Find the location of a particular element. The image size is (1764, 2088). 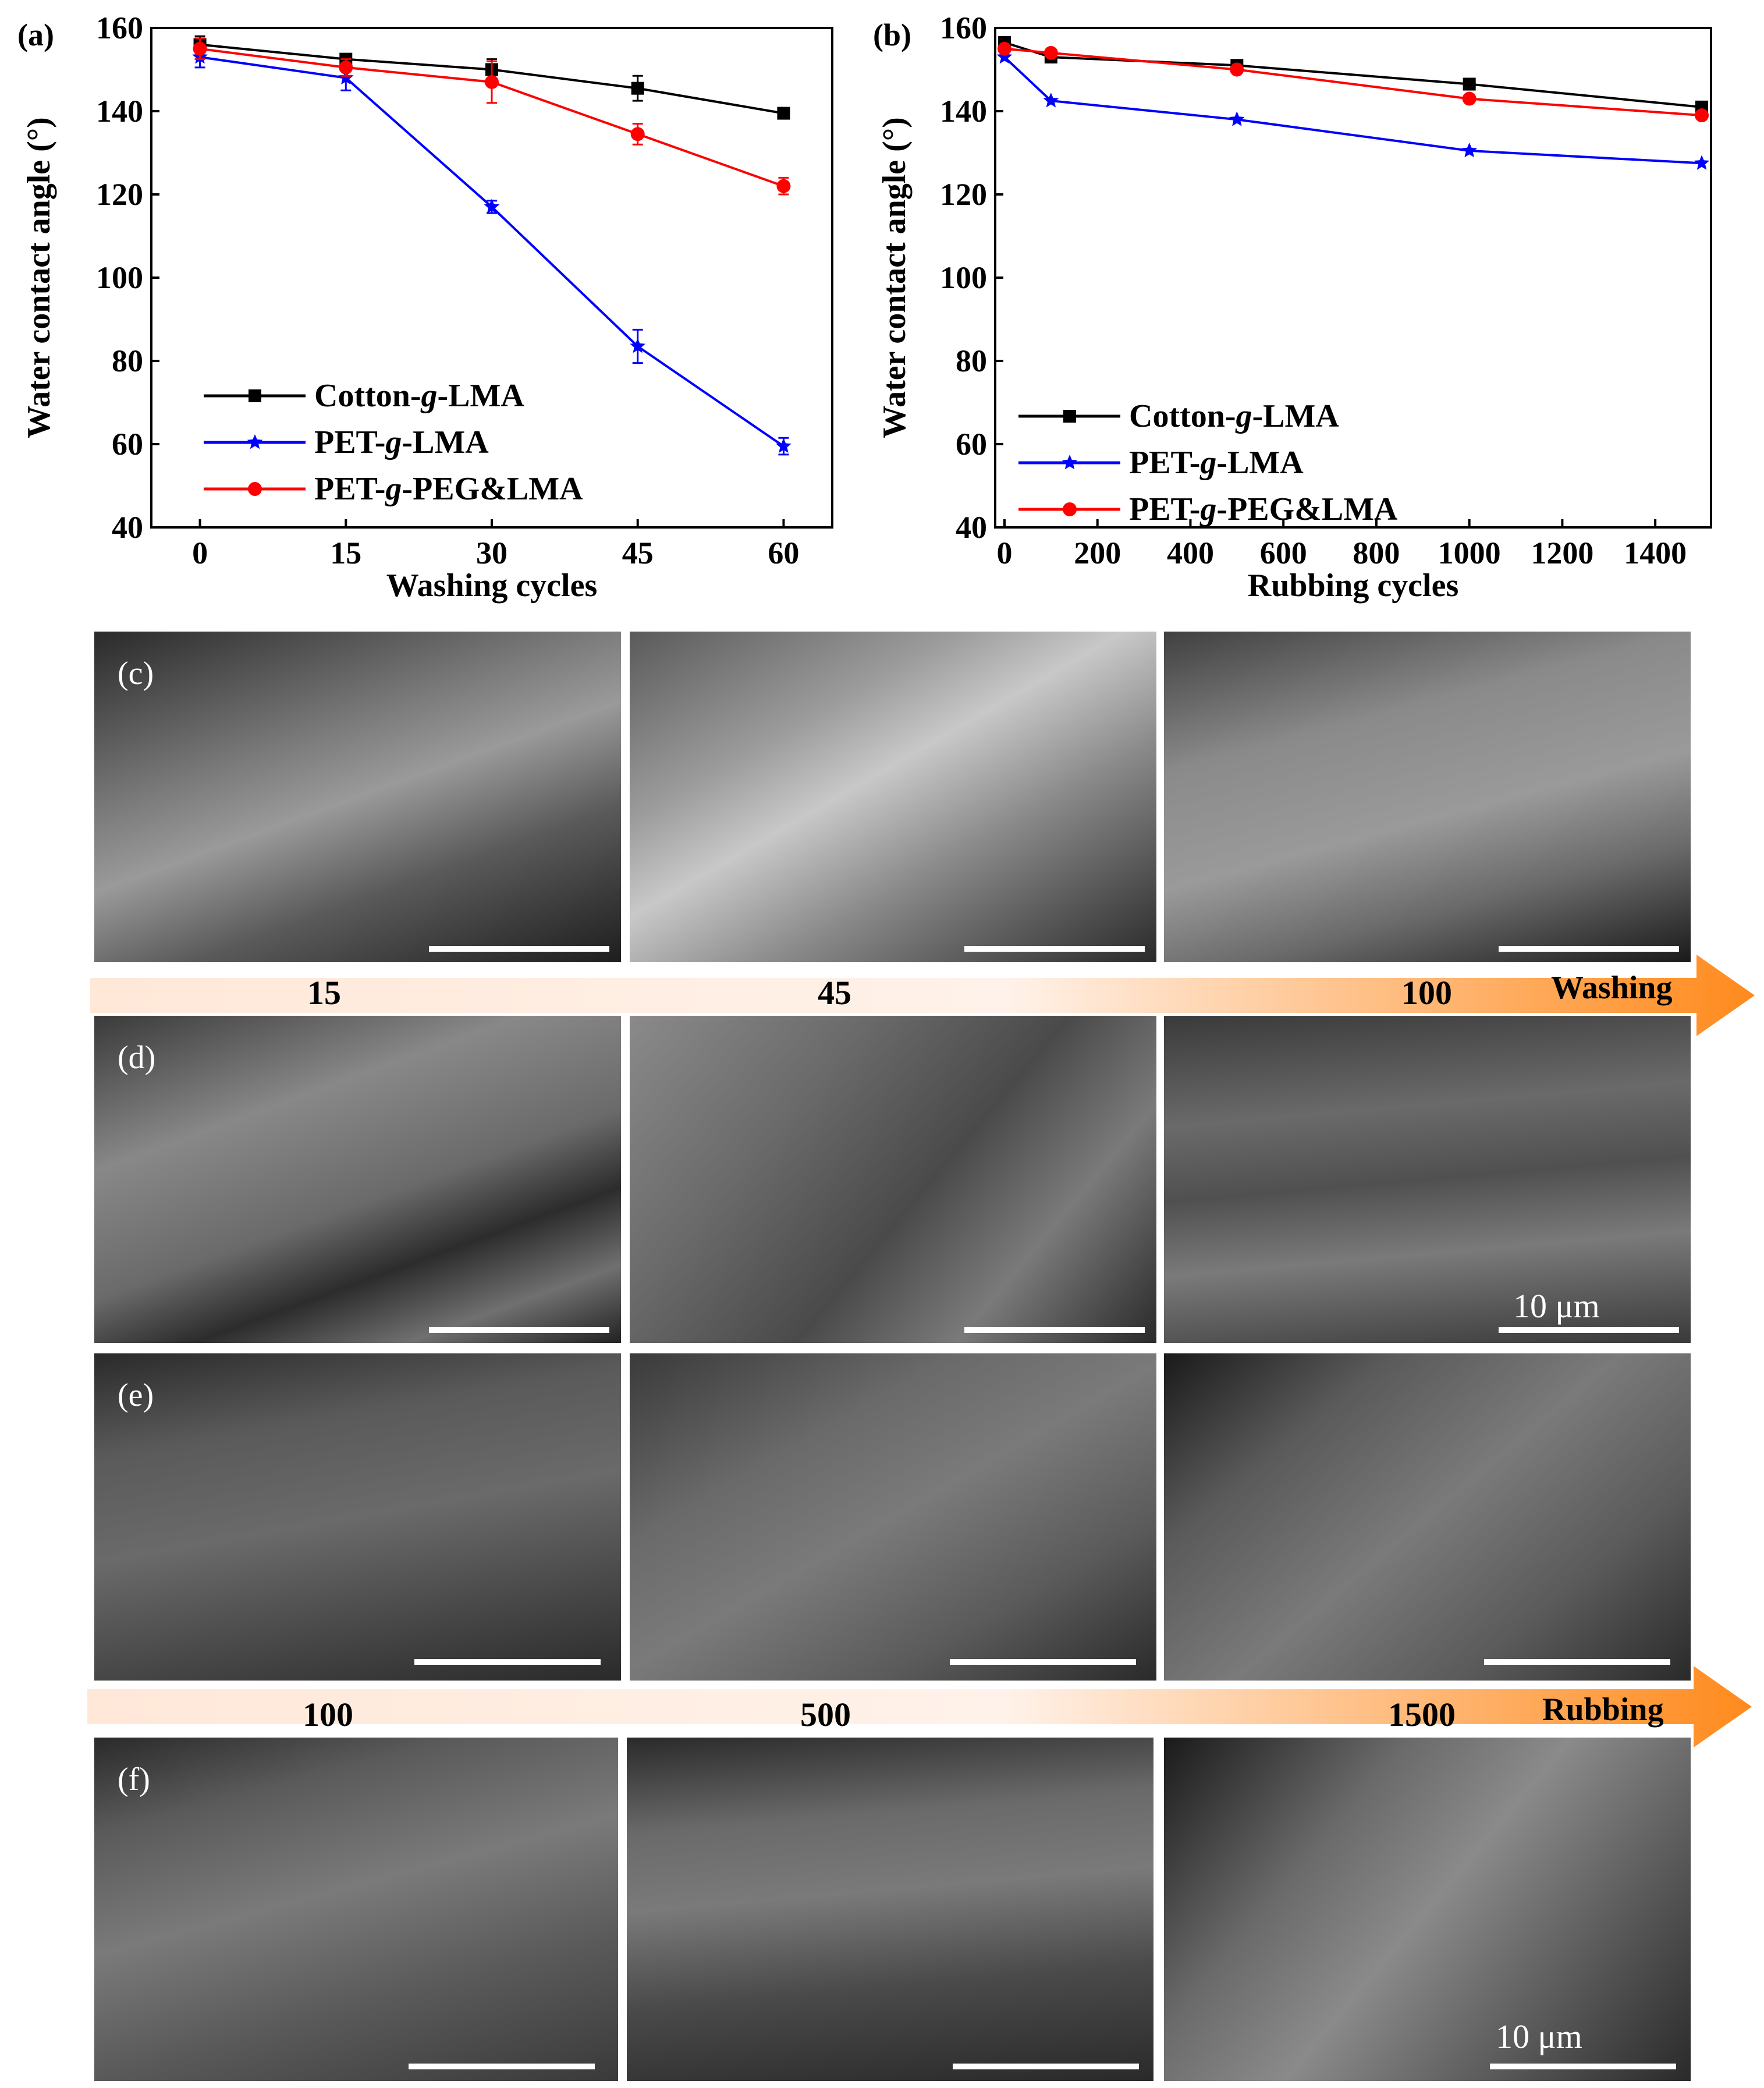

rubbing-arrow-shape is located at coordinates (919, 1707).